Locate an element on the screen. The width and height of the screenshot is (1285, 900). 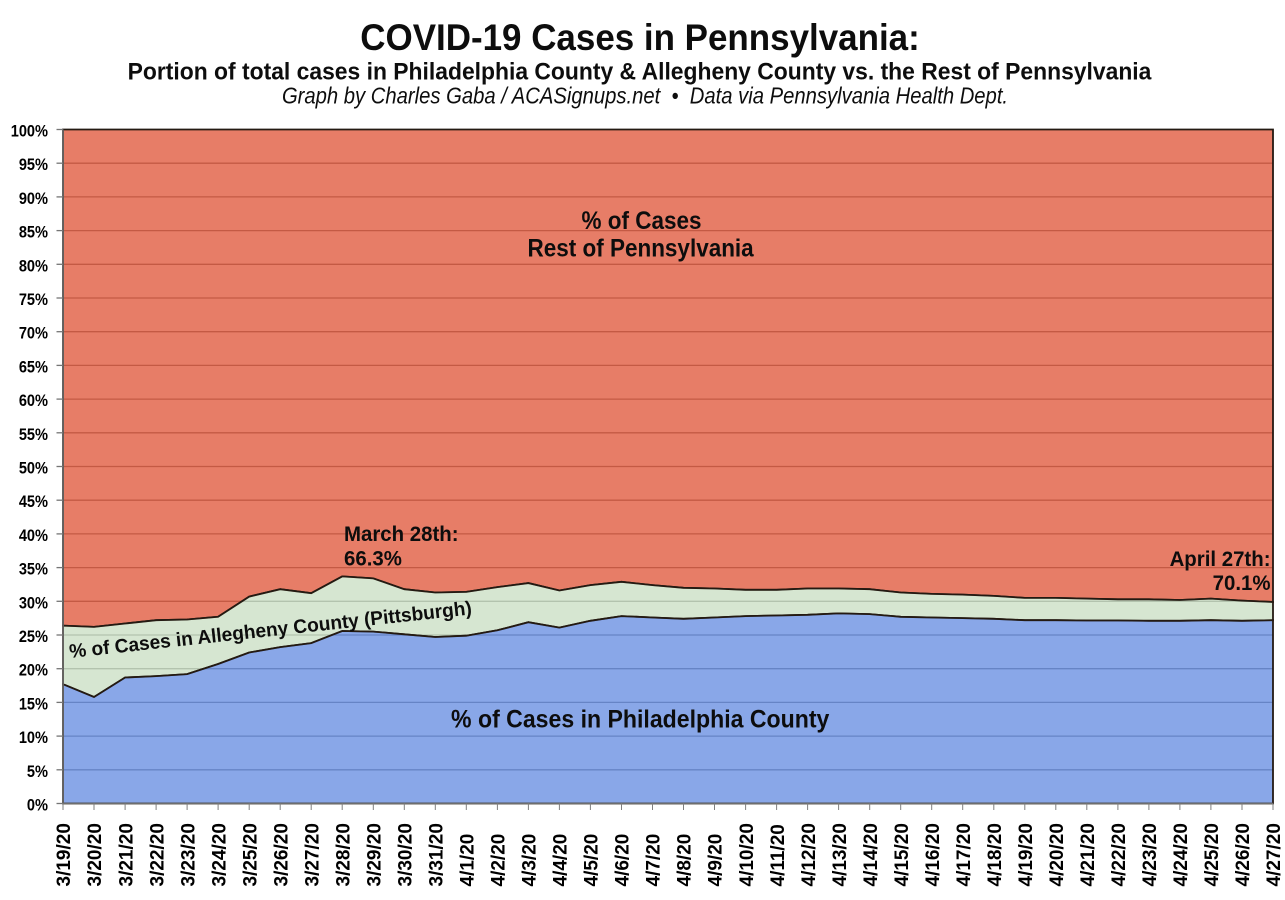
svg-text: 5% is located at coordinates (37, 772).